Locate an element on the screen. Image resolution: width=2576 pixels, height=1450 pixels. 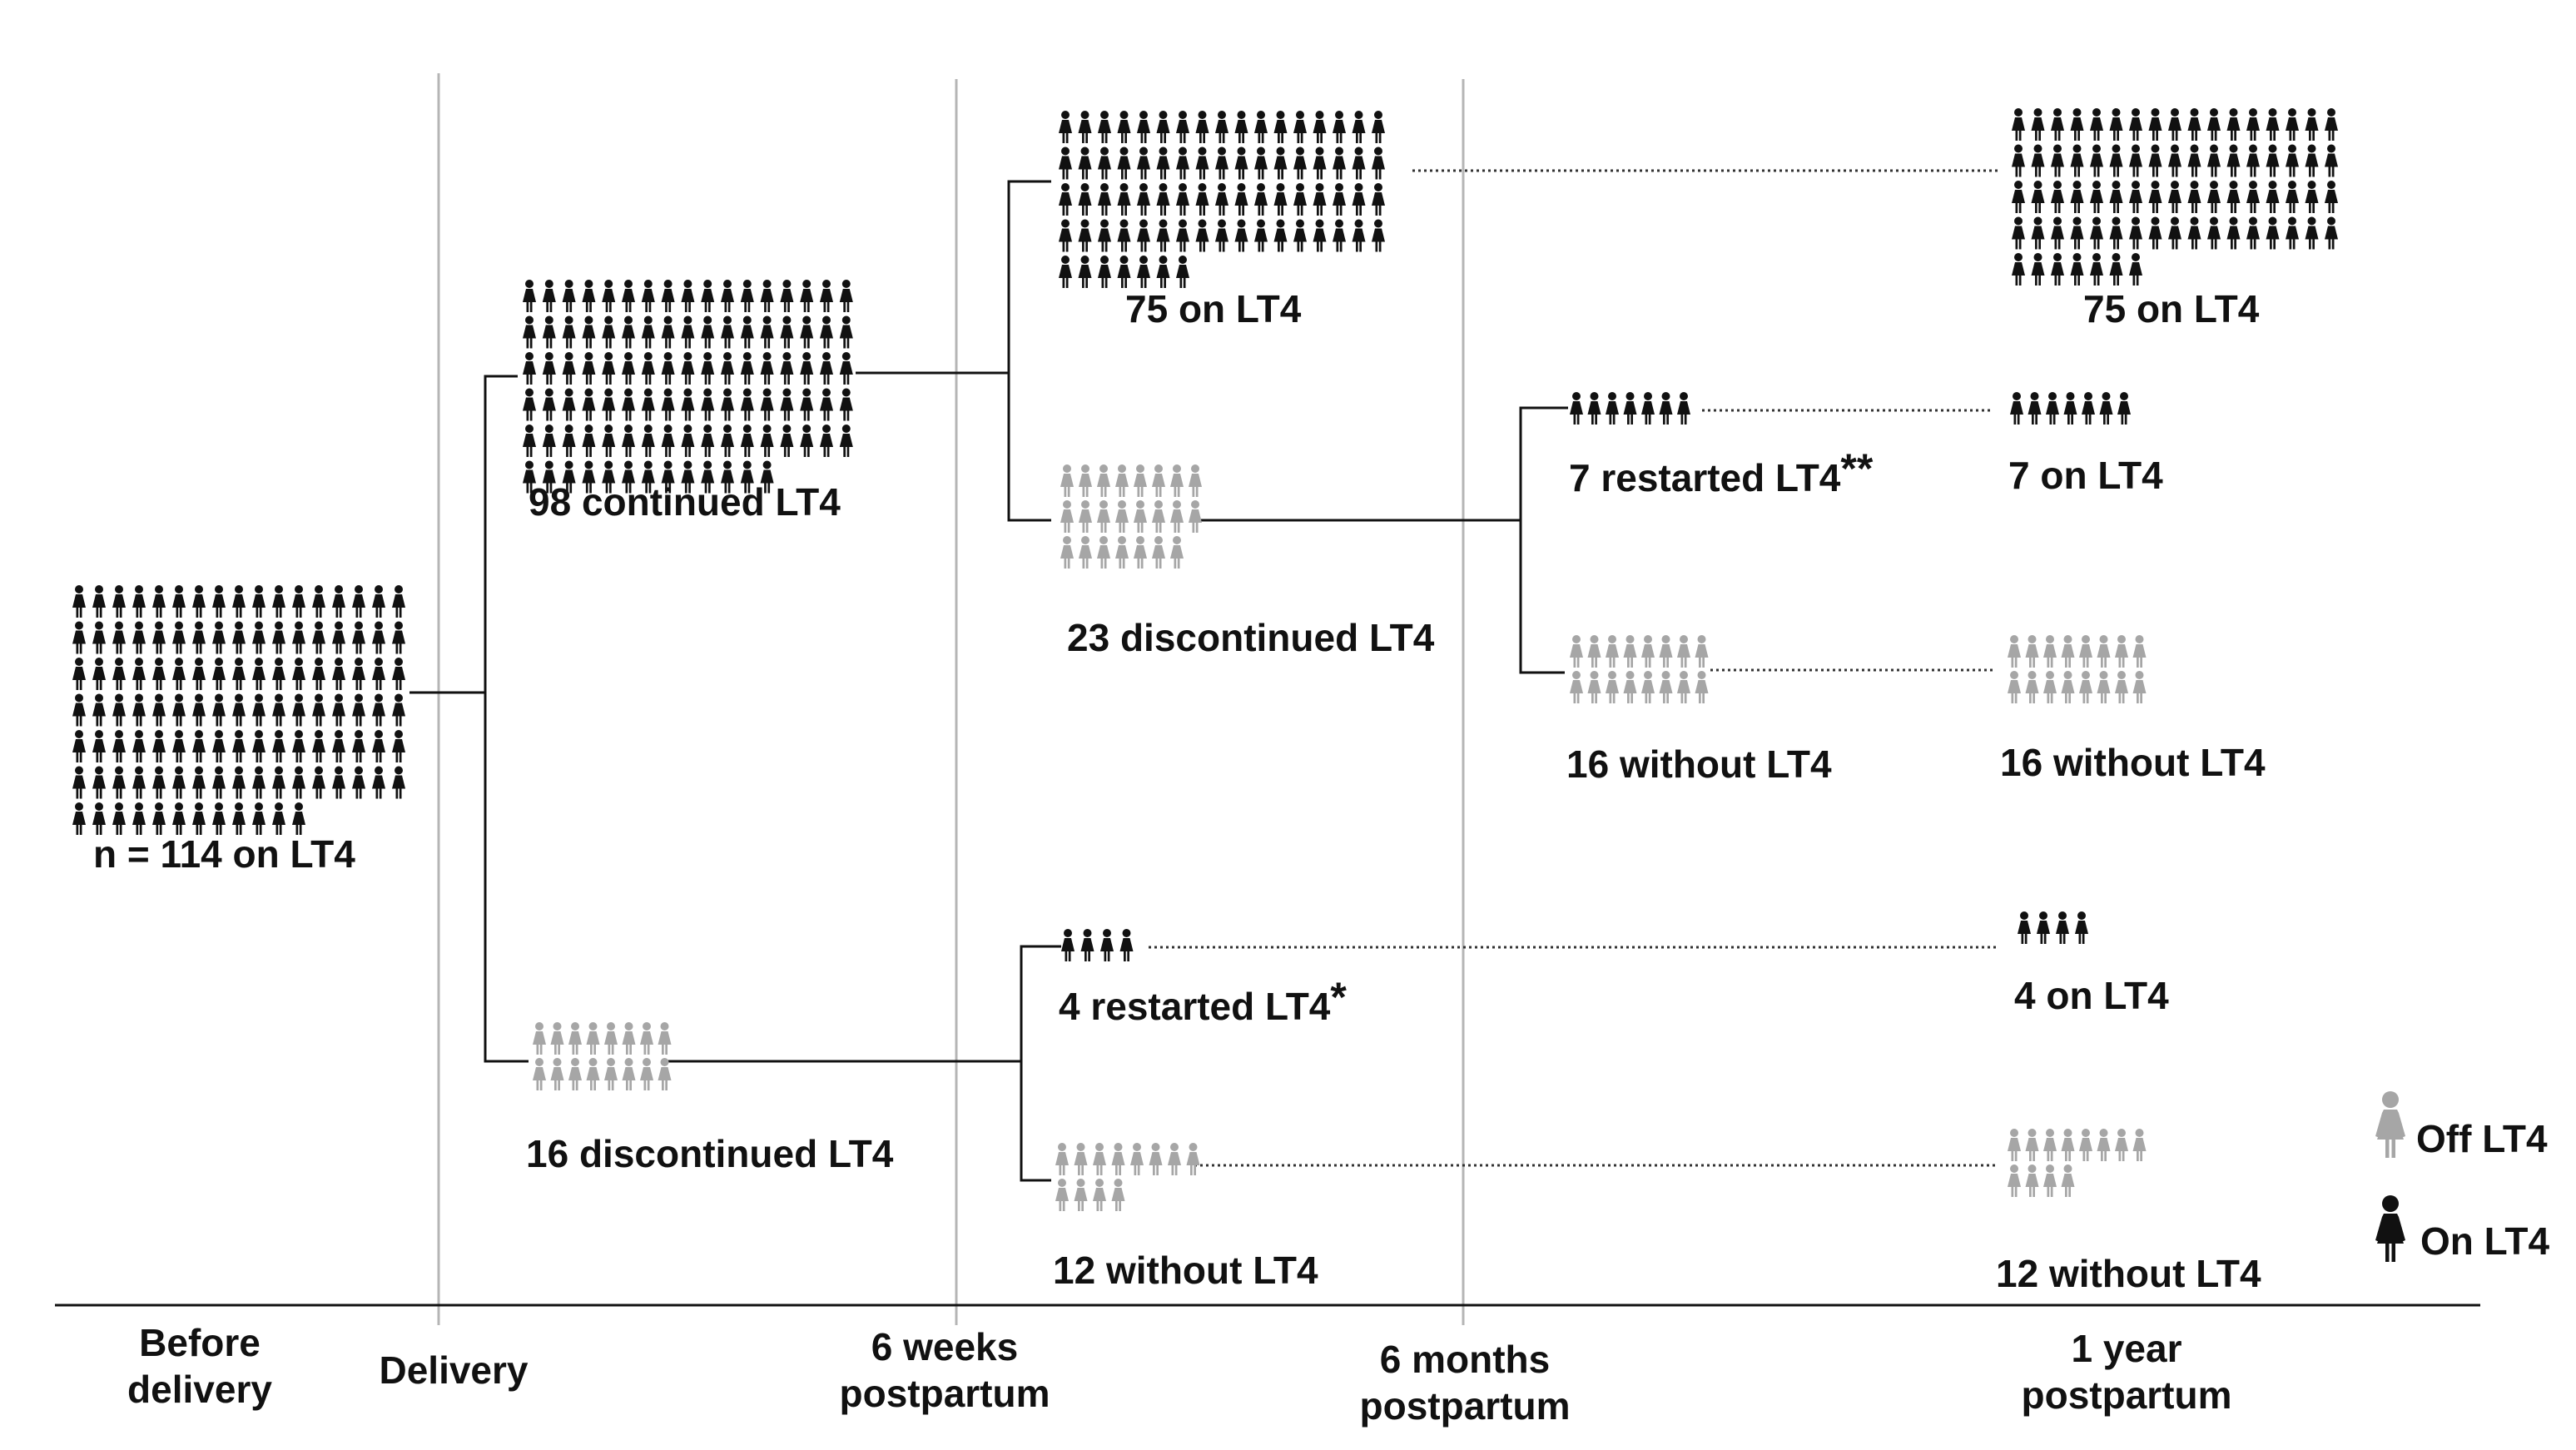
connector-6w-lower-branch is located at coordinates (1040, 1064).